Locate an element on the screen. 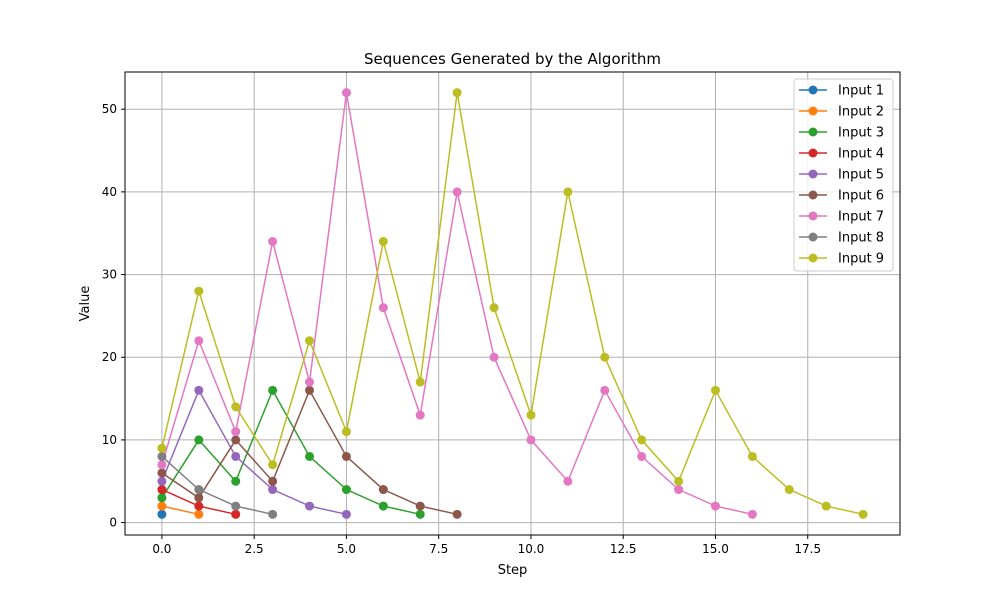 The height and width of the screenshot is (600, 1000). legend-label: Input 4 is located at coordinates (861, 154).